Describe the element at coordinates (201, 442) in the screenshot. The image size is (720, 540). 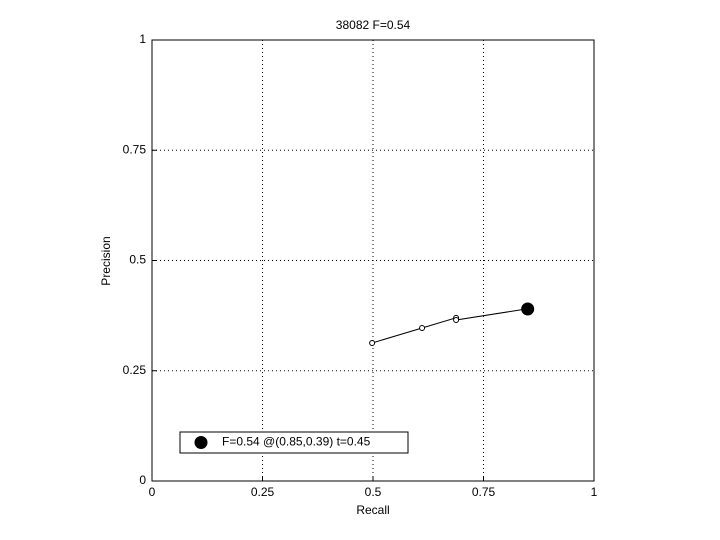
I see `legend-marker` at that location.